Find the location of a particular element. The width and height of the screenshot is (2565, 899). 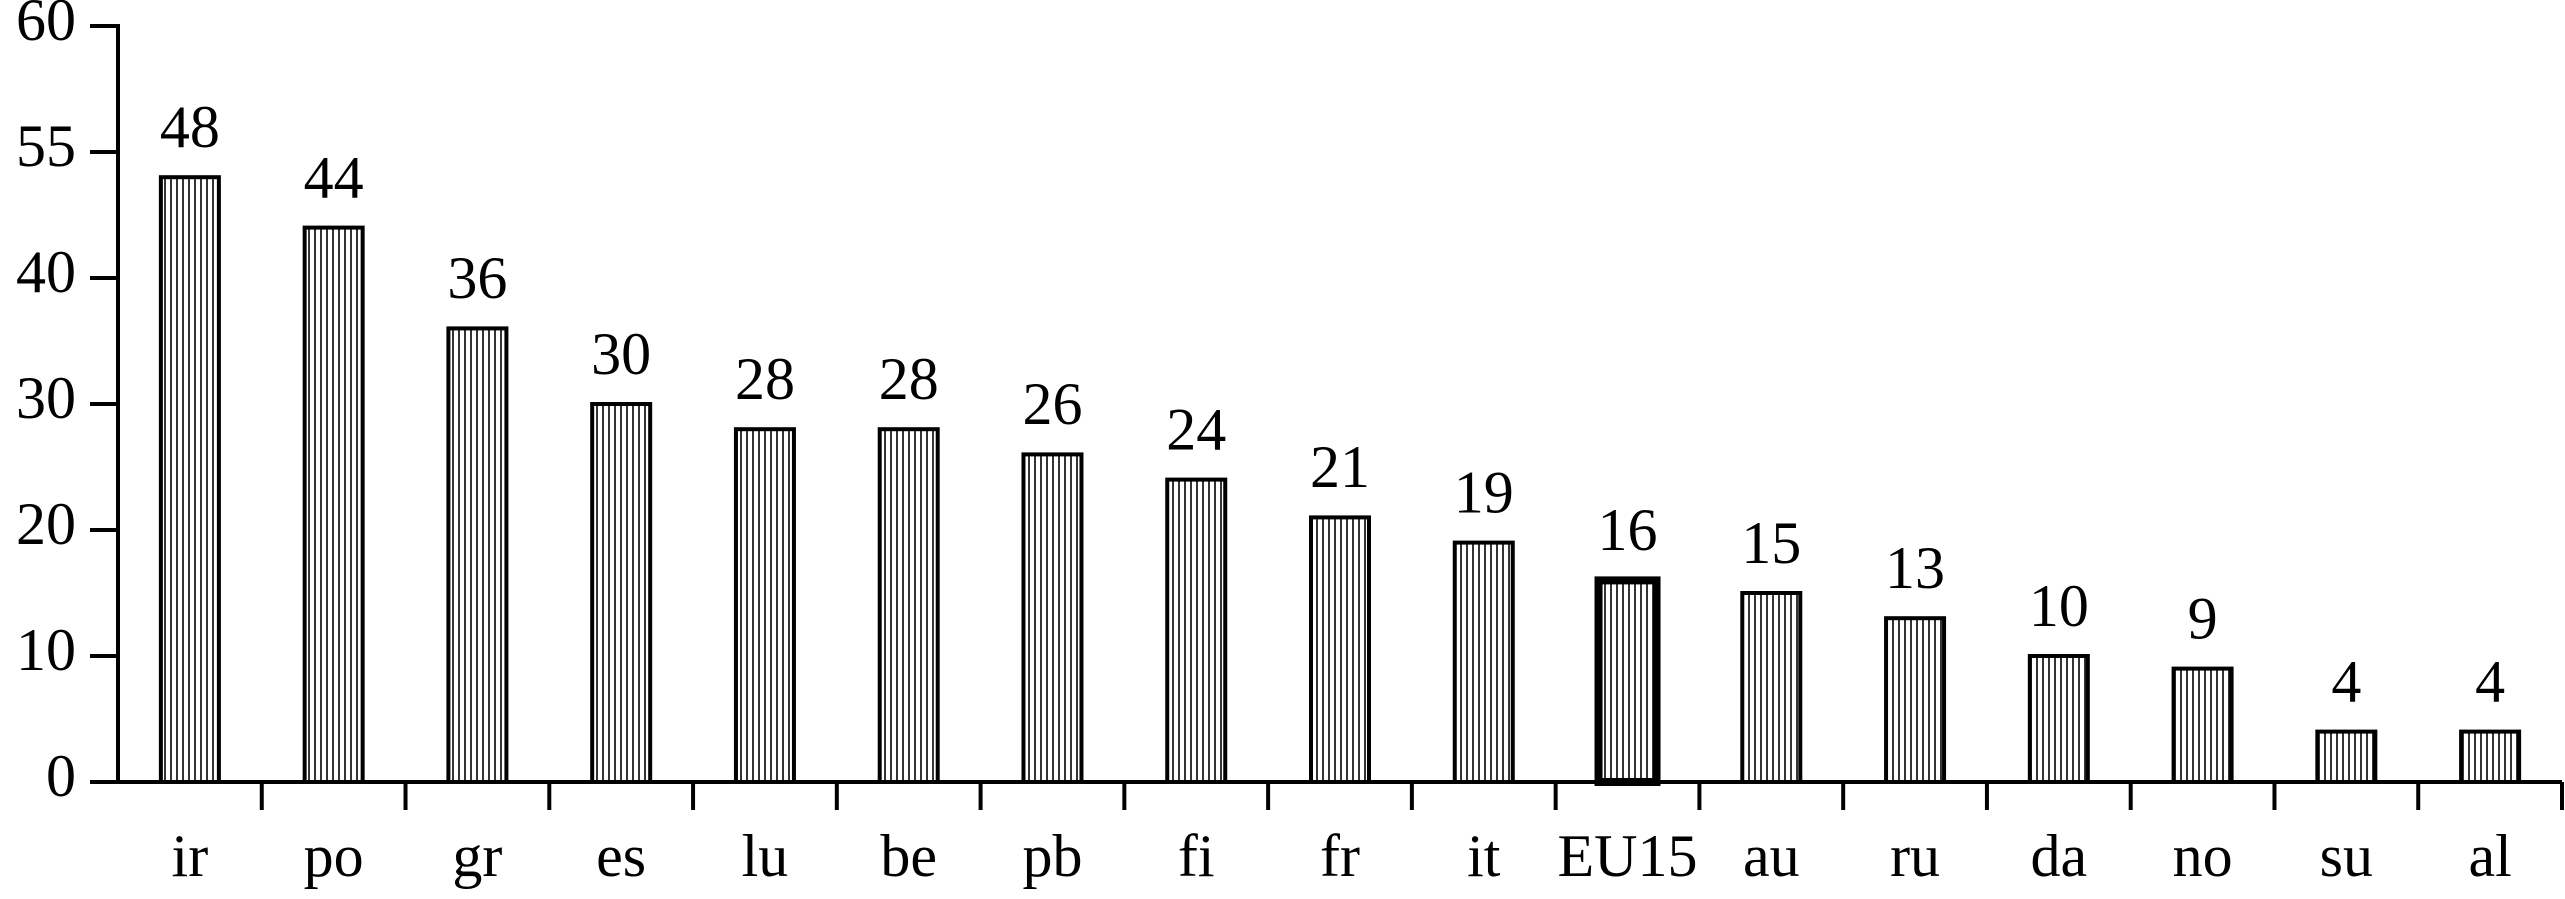

y-tick-label: 10 is located at coordinates (46, 650).